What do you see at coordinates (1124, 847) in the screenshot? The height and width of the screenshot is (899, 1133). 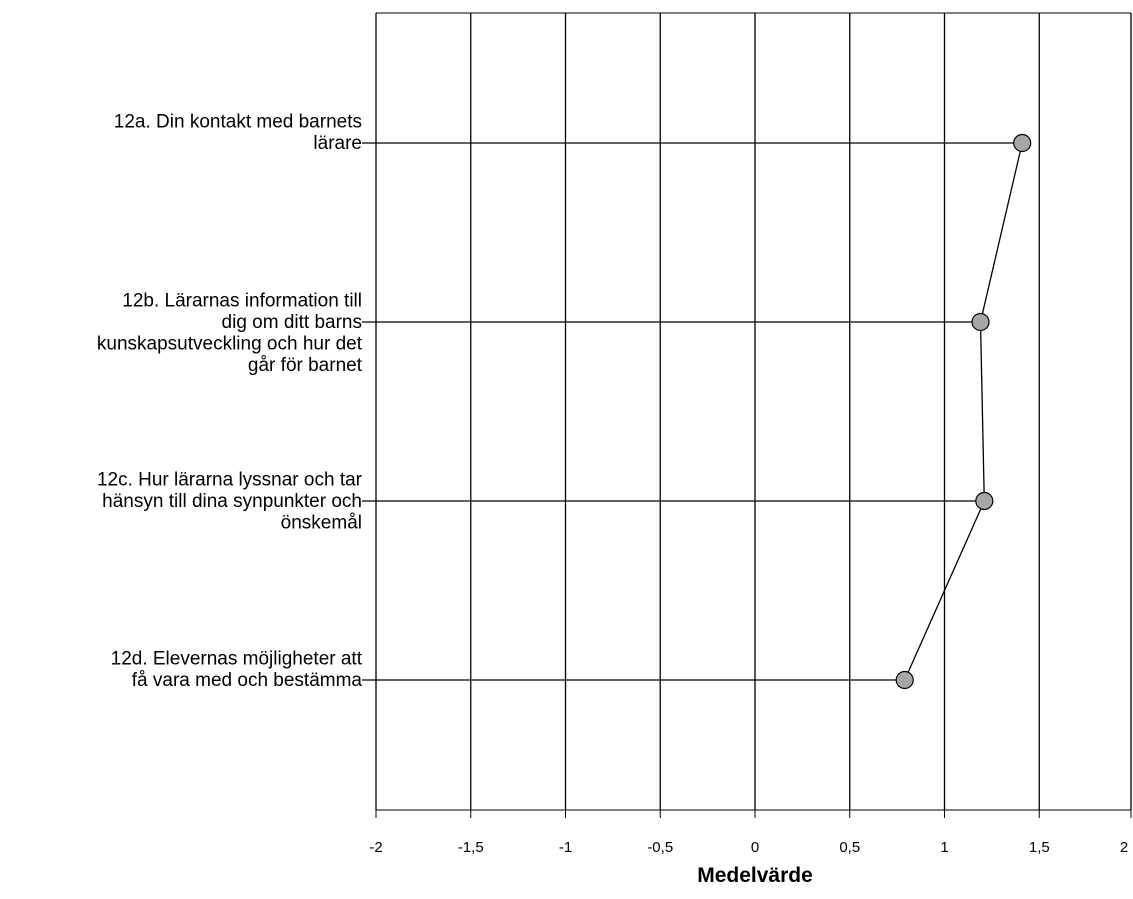 I see `x-tick-label: 2` at bounding box center [1124, 847].